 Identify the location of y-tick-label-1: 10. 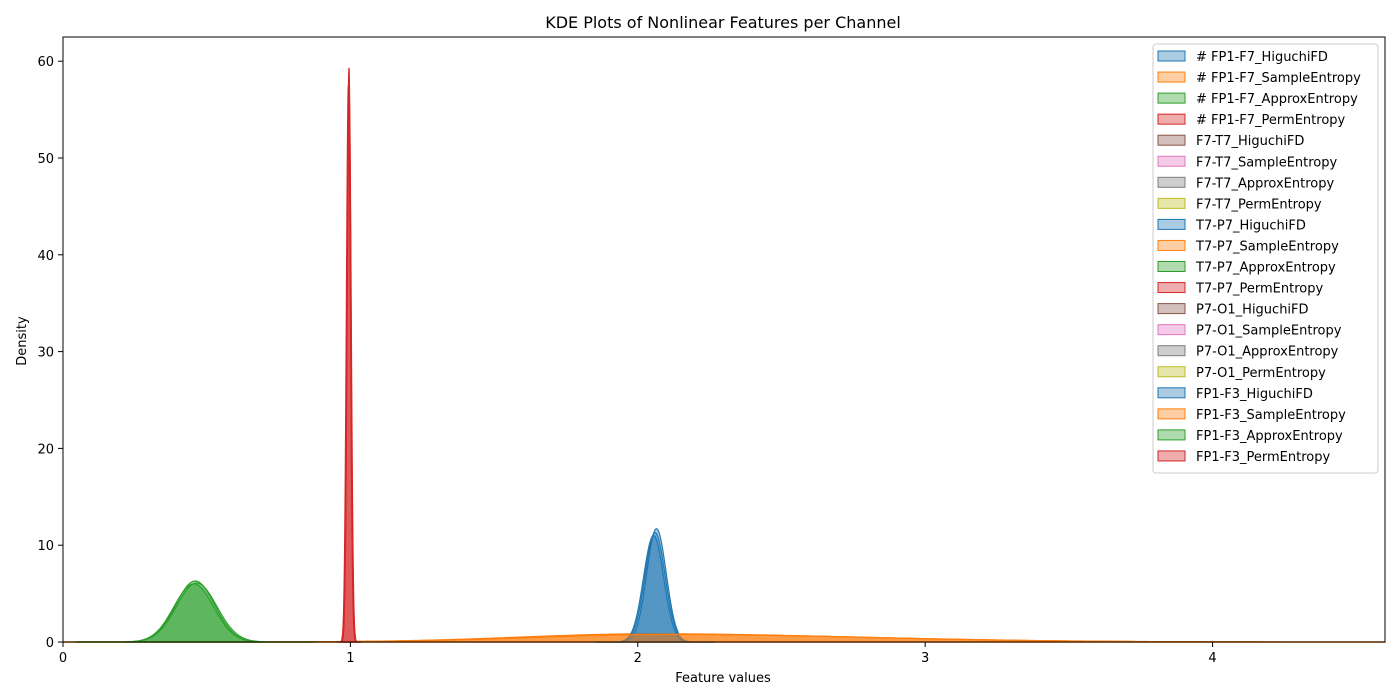
(45, 546).